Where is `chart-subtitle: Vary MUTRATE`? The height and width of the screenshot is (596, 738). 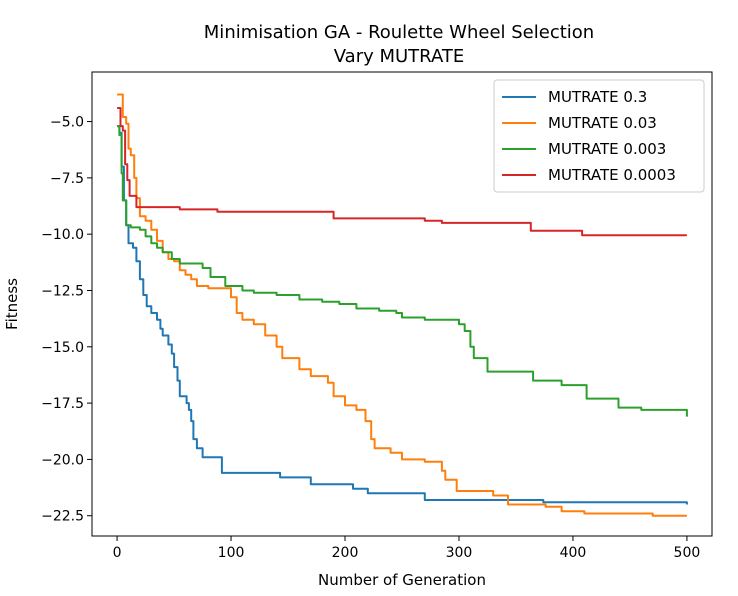 chart-subtitle: Vary MUTRATE is located at coordinates (399, 56).